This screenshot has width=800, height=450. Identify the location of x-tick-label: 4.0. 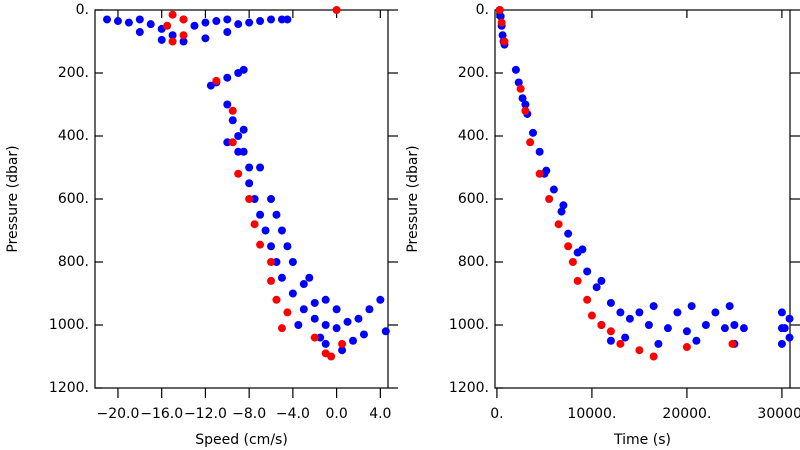
(380, 414).